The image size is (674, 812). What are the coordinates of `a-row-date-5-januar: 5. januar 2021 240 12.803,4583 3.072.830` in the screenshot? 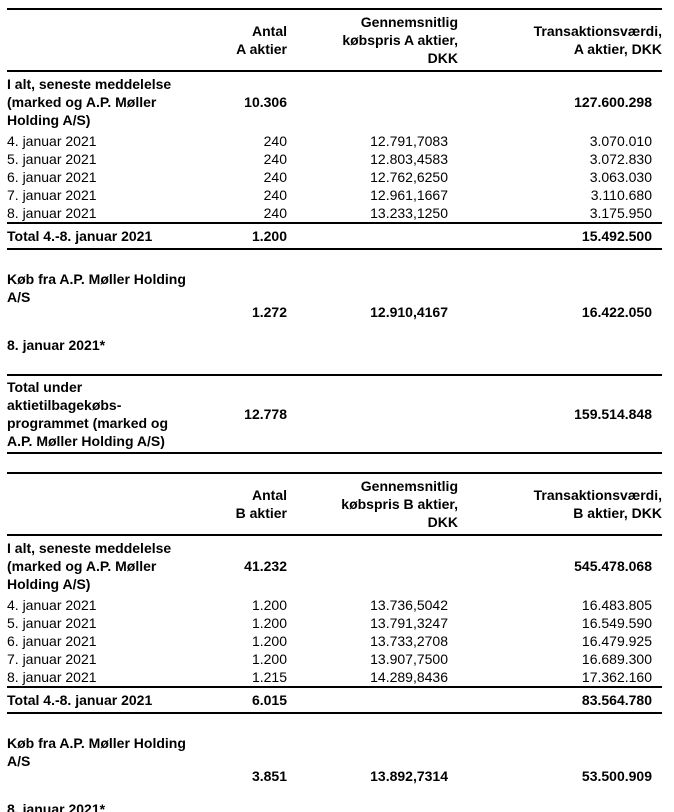 It's located at (334, 159).